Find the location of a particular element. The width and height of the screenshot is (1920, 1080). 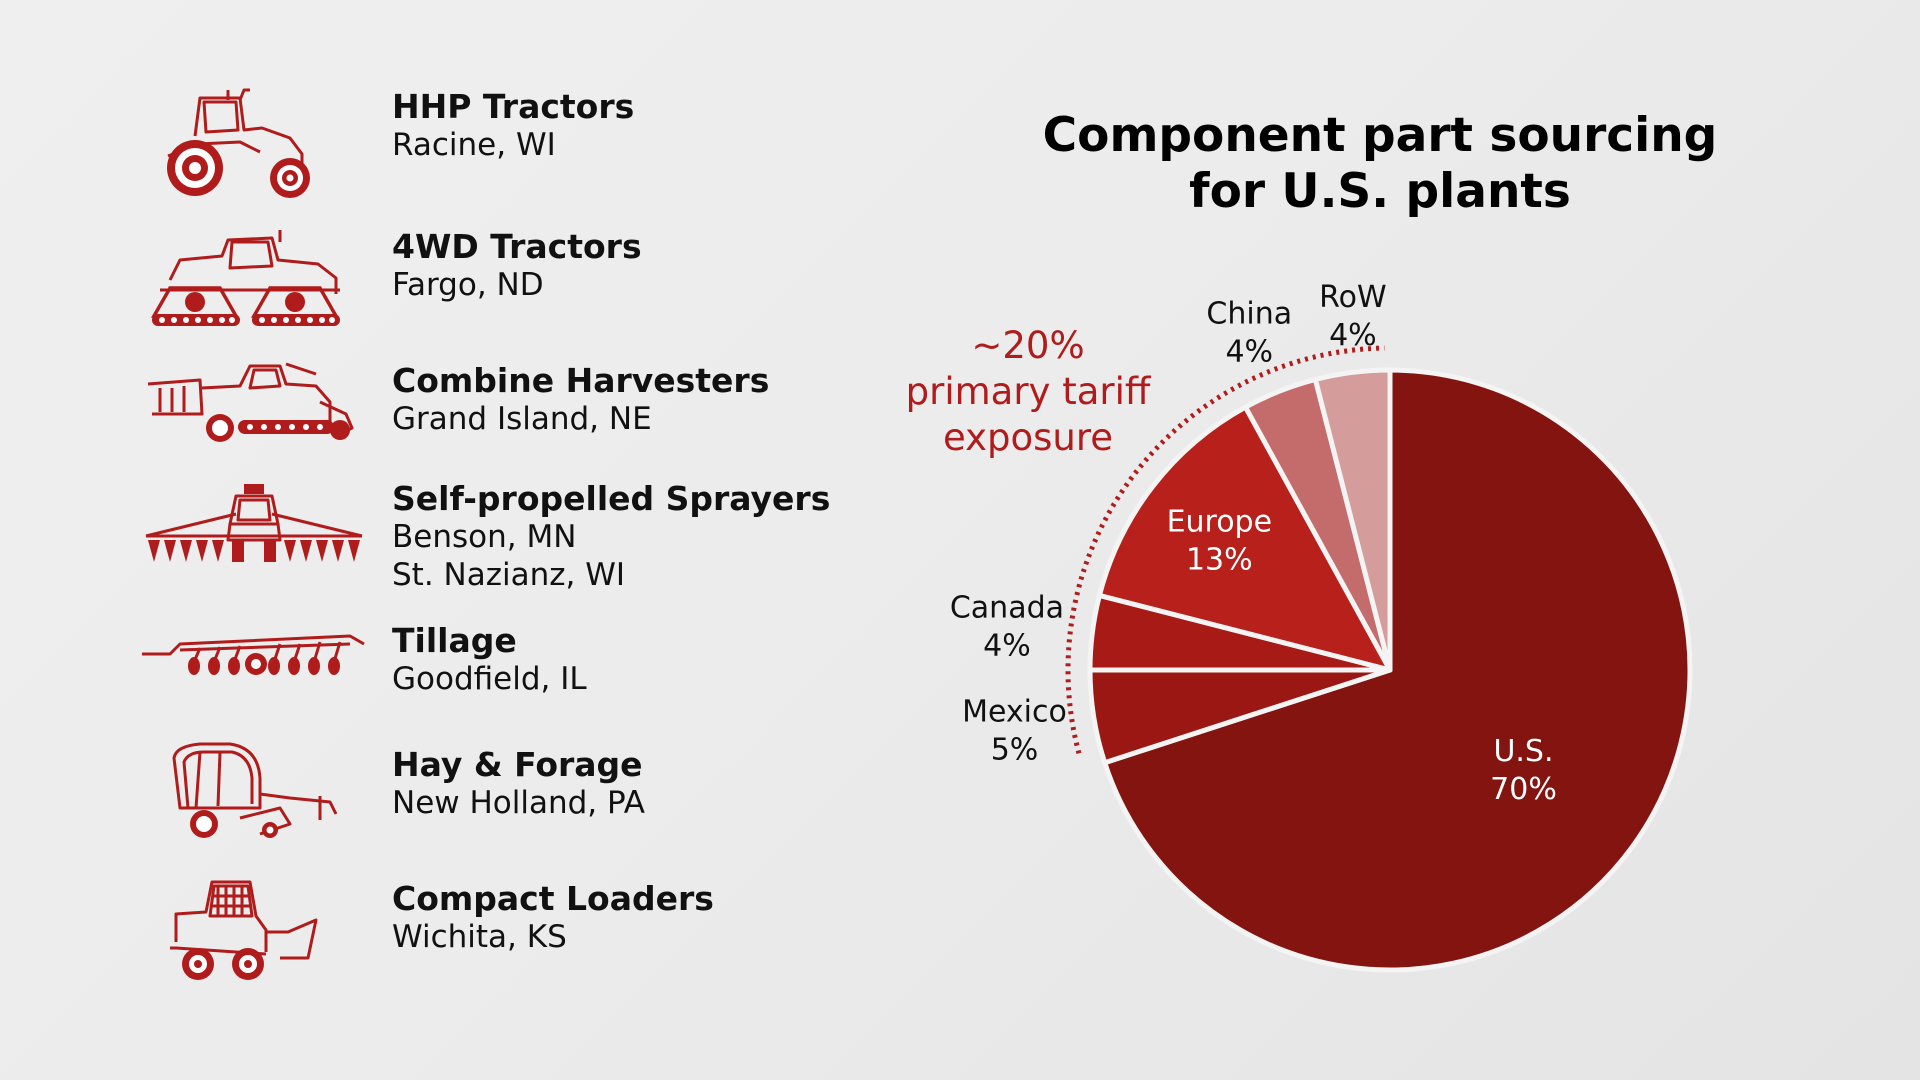

tractor-icon is located at coordinates (255, 140).